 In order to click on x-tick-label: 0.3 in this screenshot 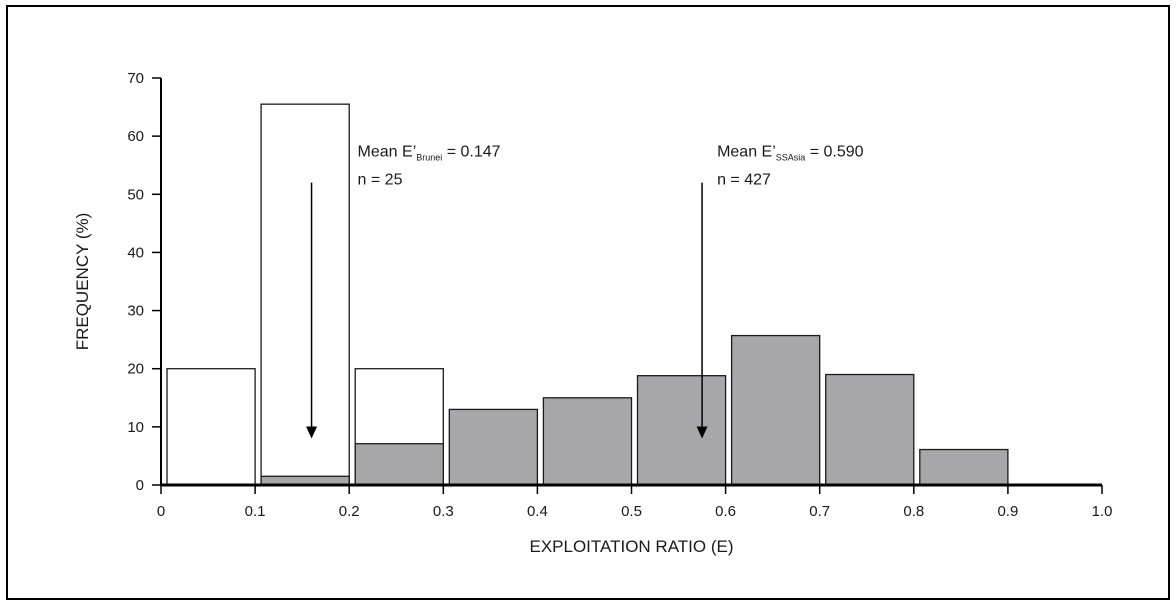, I will do `click(443, 511)`.